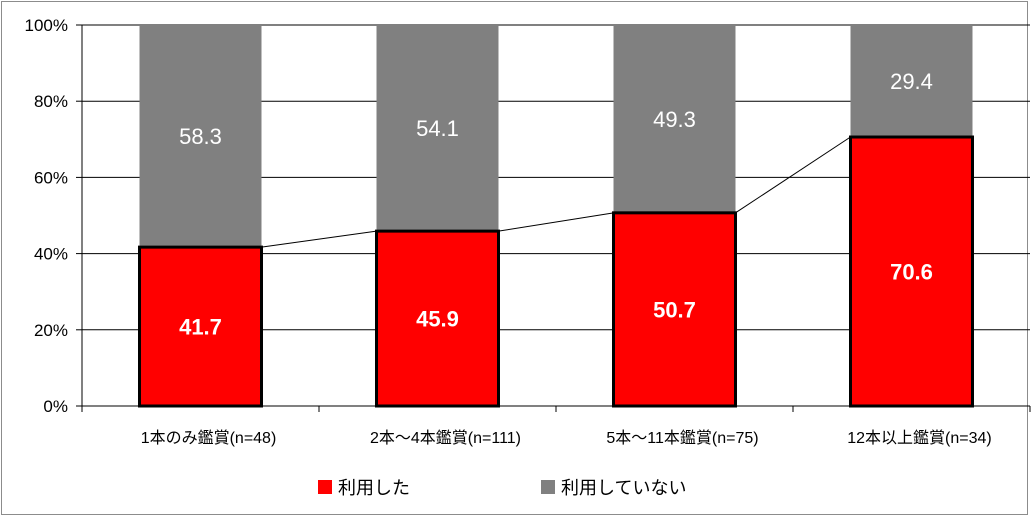 The height and width of the screenshot is (518, 1031). I want to click on legend: 利用した 利用していない, so click(515, 488).